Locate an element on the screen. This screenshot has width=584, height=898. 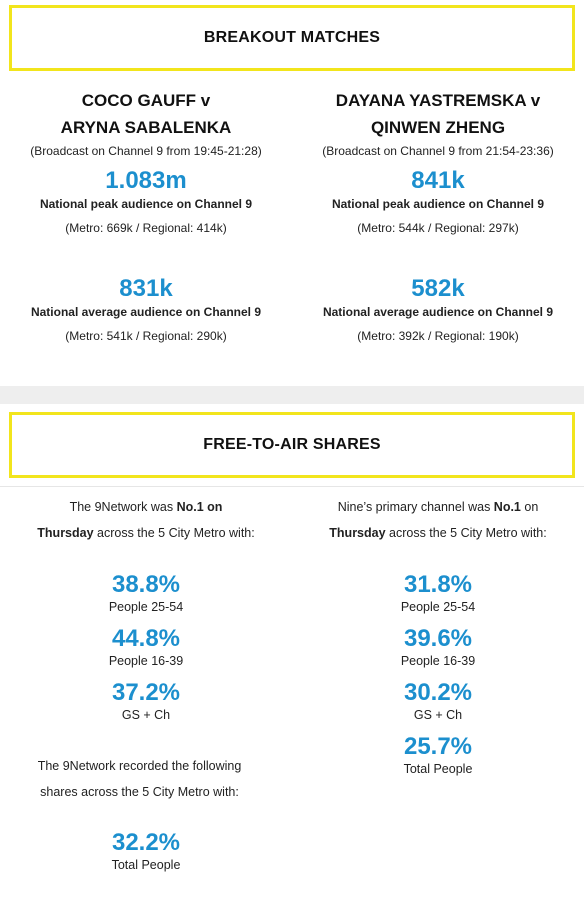
avg-audience-split: (Metro: 392k / Regional: 190k) is located at coordinates (438, 336).